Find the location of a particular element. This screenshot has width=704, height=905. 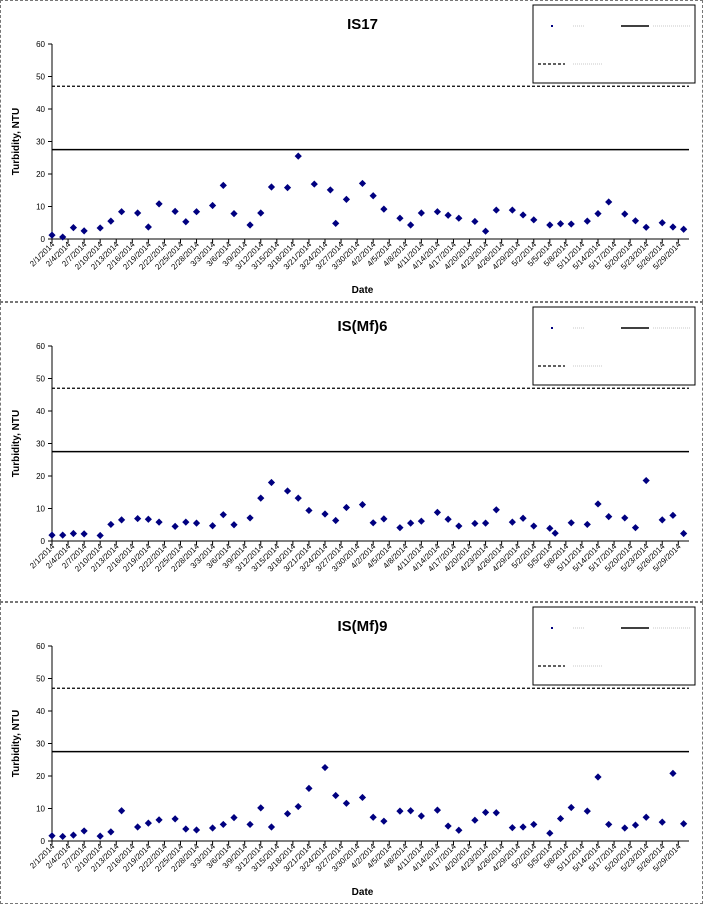

x-axis-label: Date is located at coordinates (363, 290).